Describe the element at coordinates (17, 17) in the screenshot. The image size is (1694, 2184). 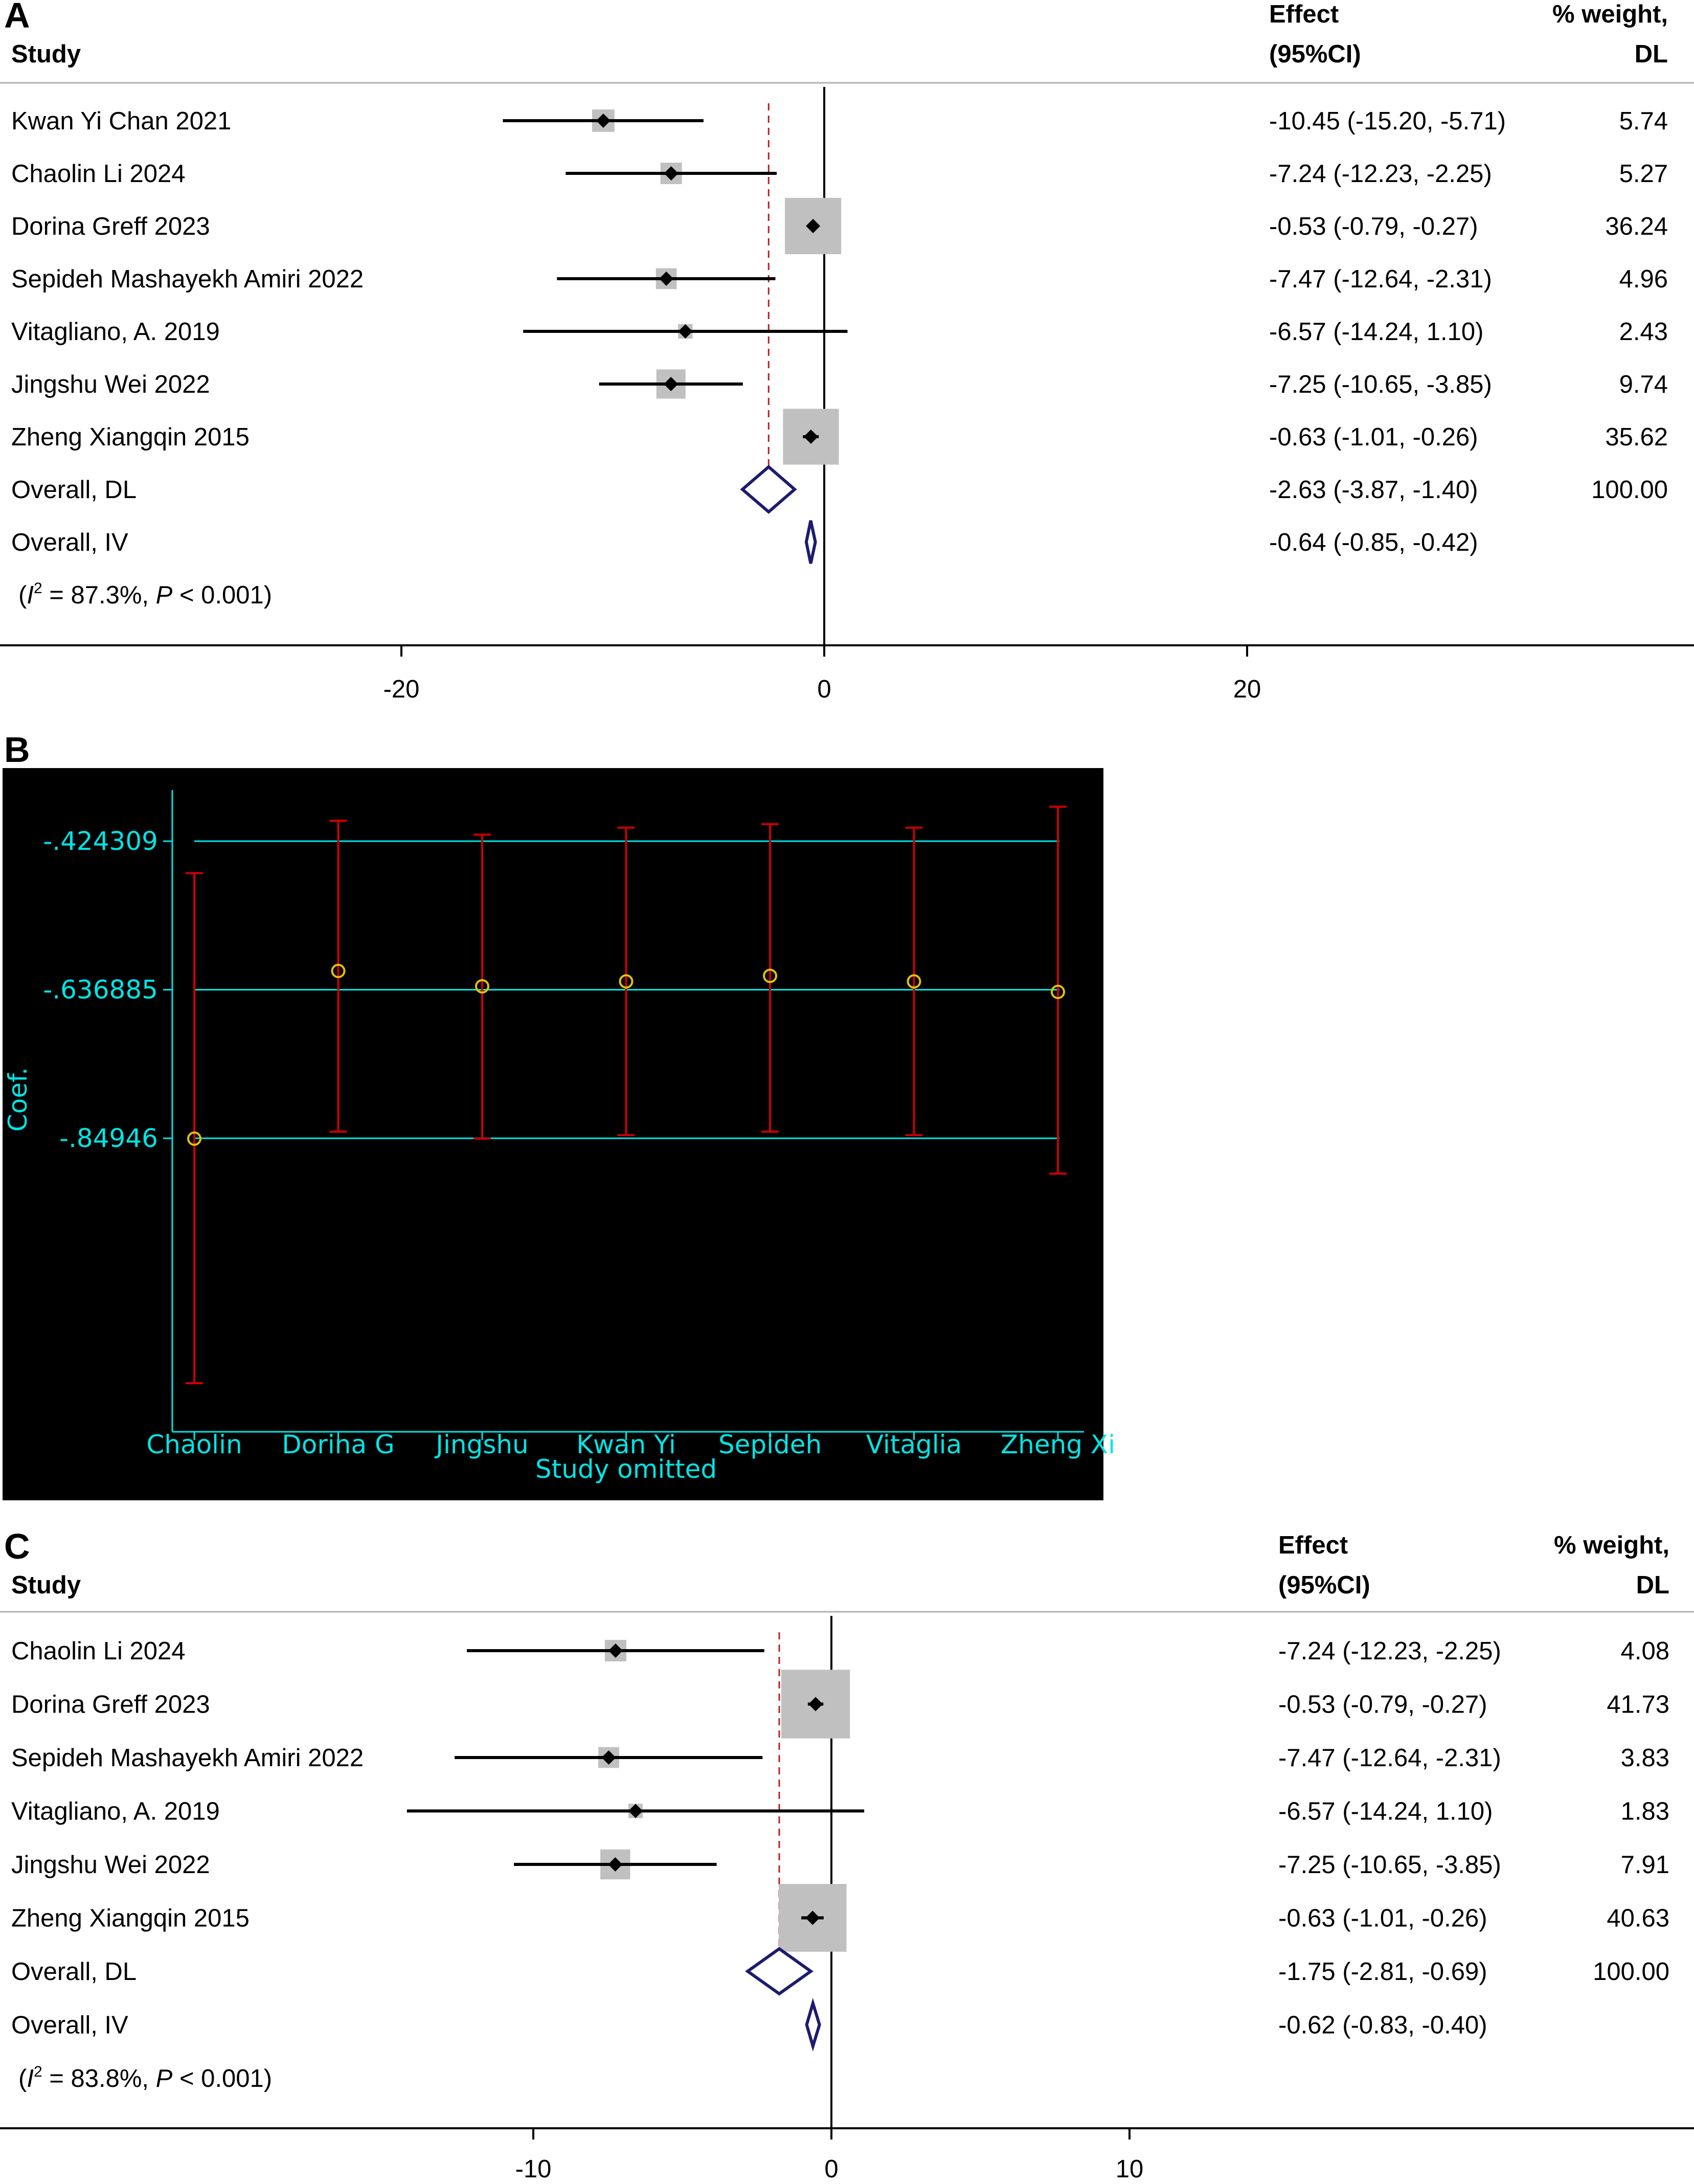
I see `panel-label: A` at that location.